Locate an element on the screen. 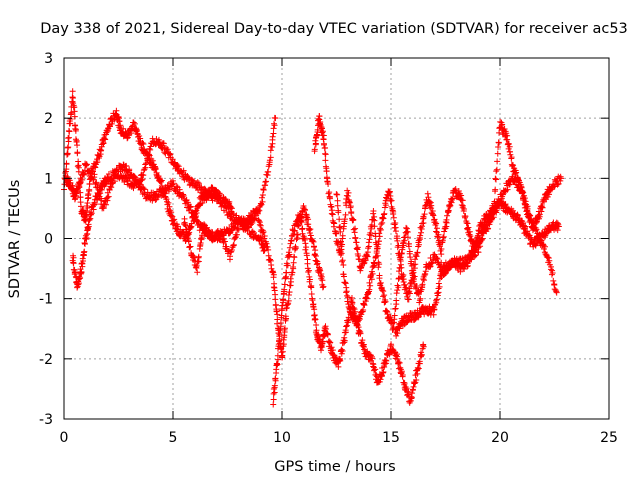 The image size is (640, 480). y-tick-label: -2 is located at coordinates (46, 360).